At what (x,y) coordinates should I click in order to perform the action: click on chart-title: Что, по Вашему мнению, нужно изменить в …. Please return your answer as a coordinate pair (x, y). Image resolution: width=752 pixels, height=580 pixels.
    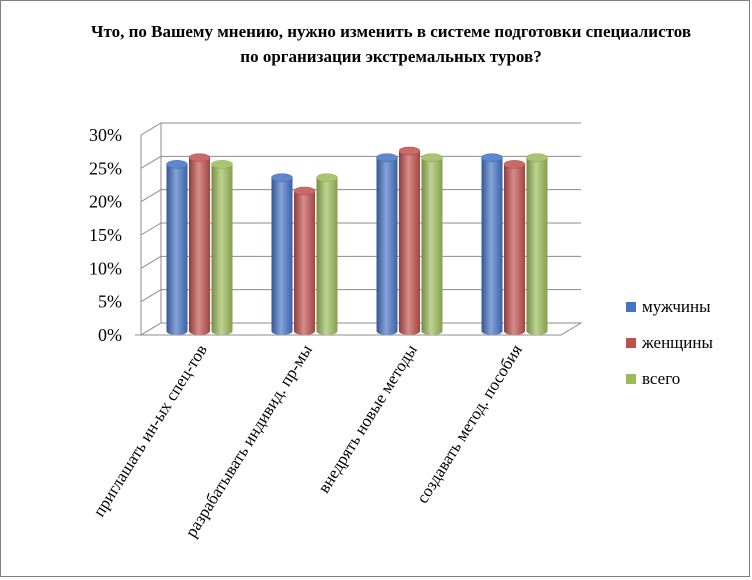
    Looking at the image, I should click on (391, 44).